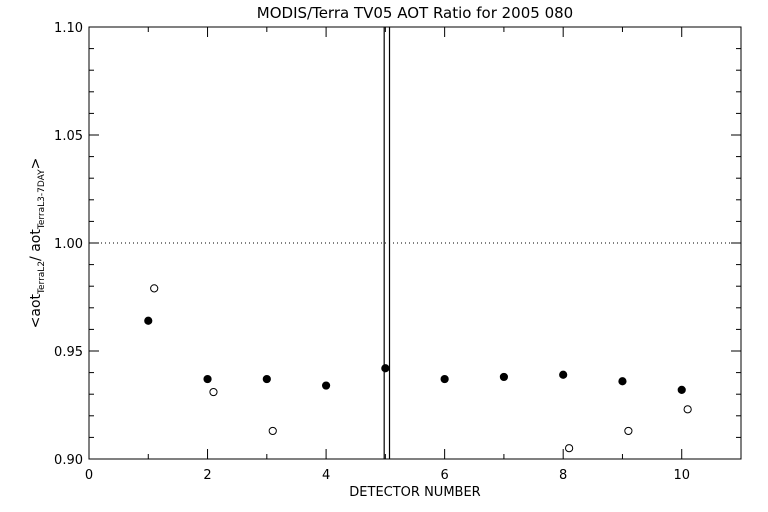 This screenshot has width=768, height=512. I want to click on x-tick-label: 0, so click(89, 475).